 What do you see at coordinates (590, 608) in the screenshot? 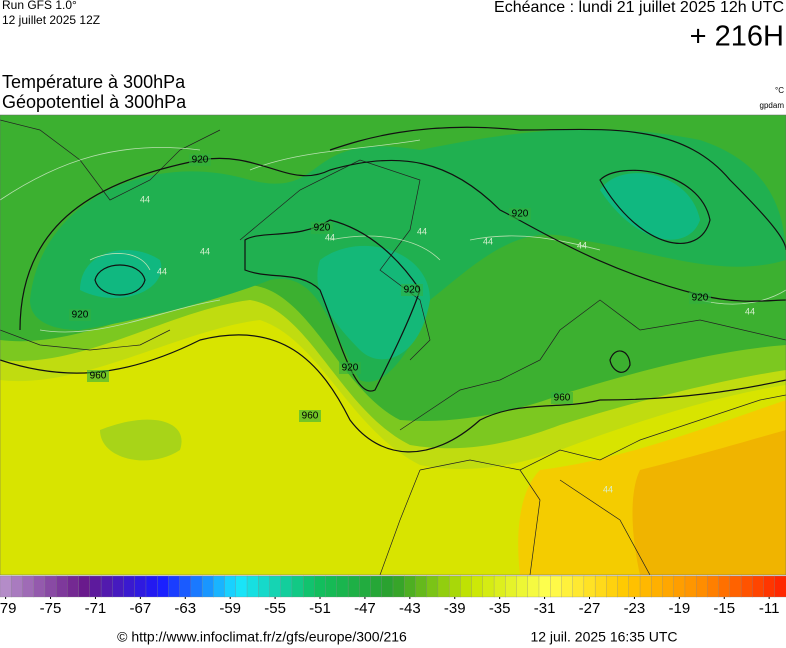
I see `colorbar-label: -27` at bounding box center [590, 608].